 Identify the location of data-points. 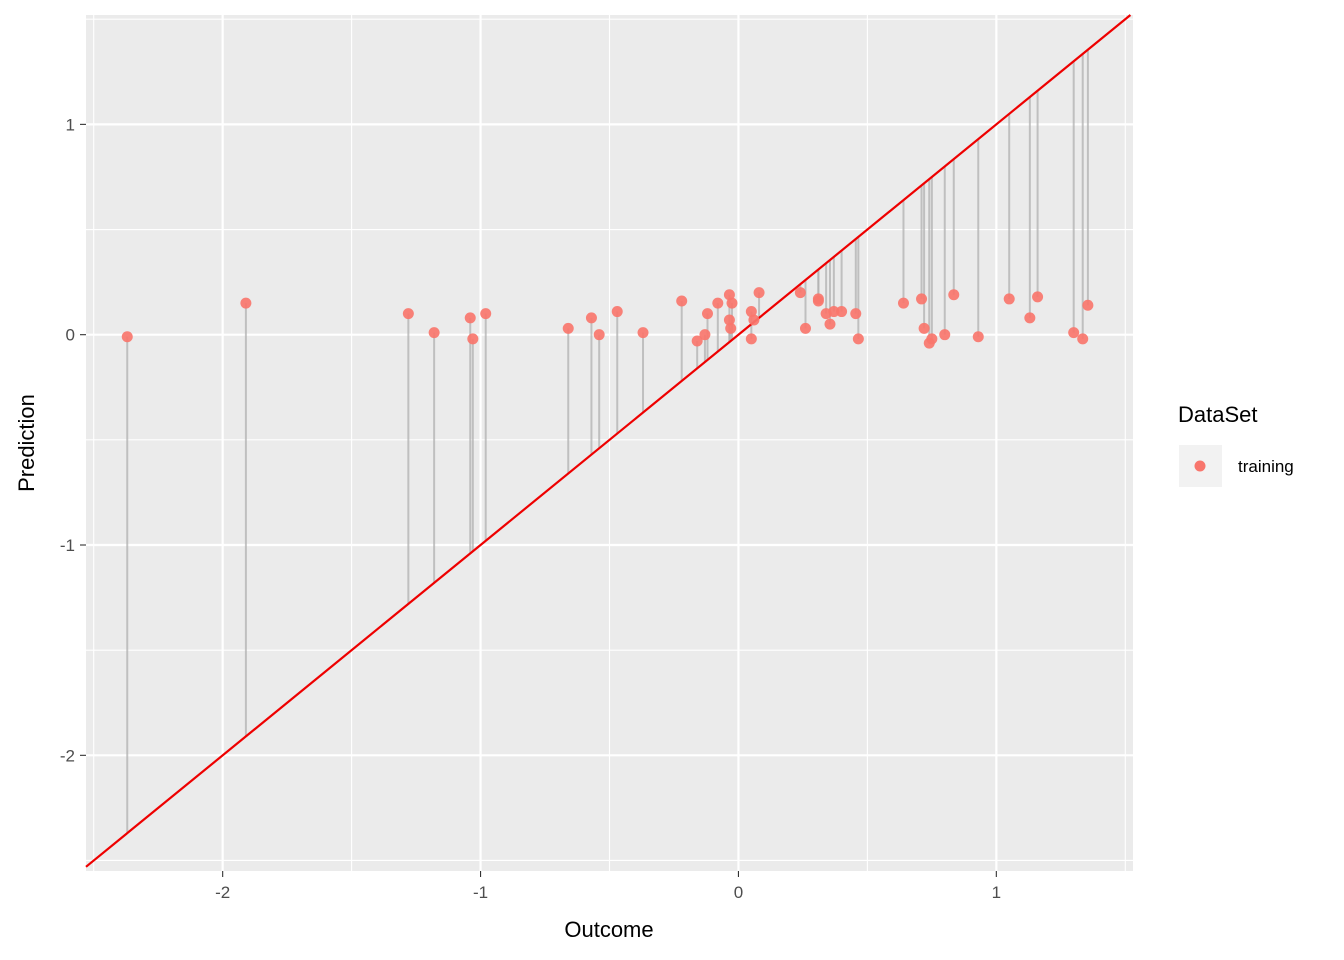
(607, 318).